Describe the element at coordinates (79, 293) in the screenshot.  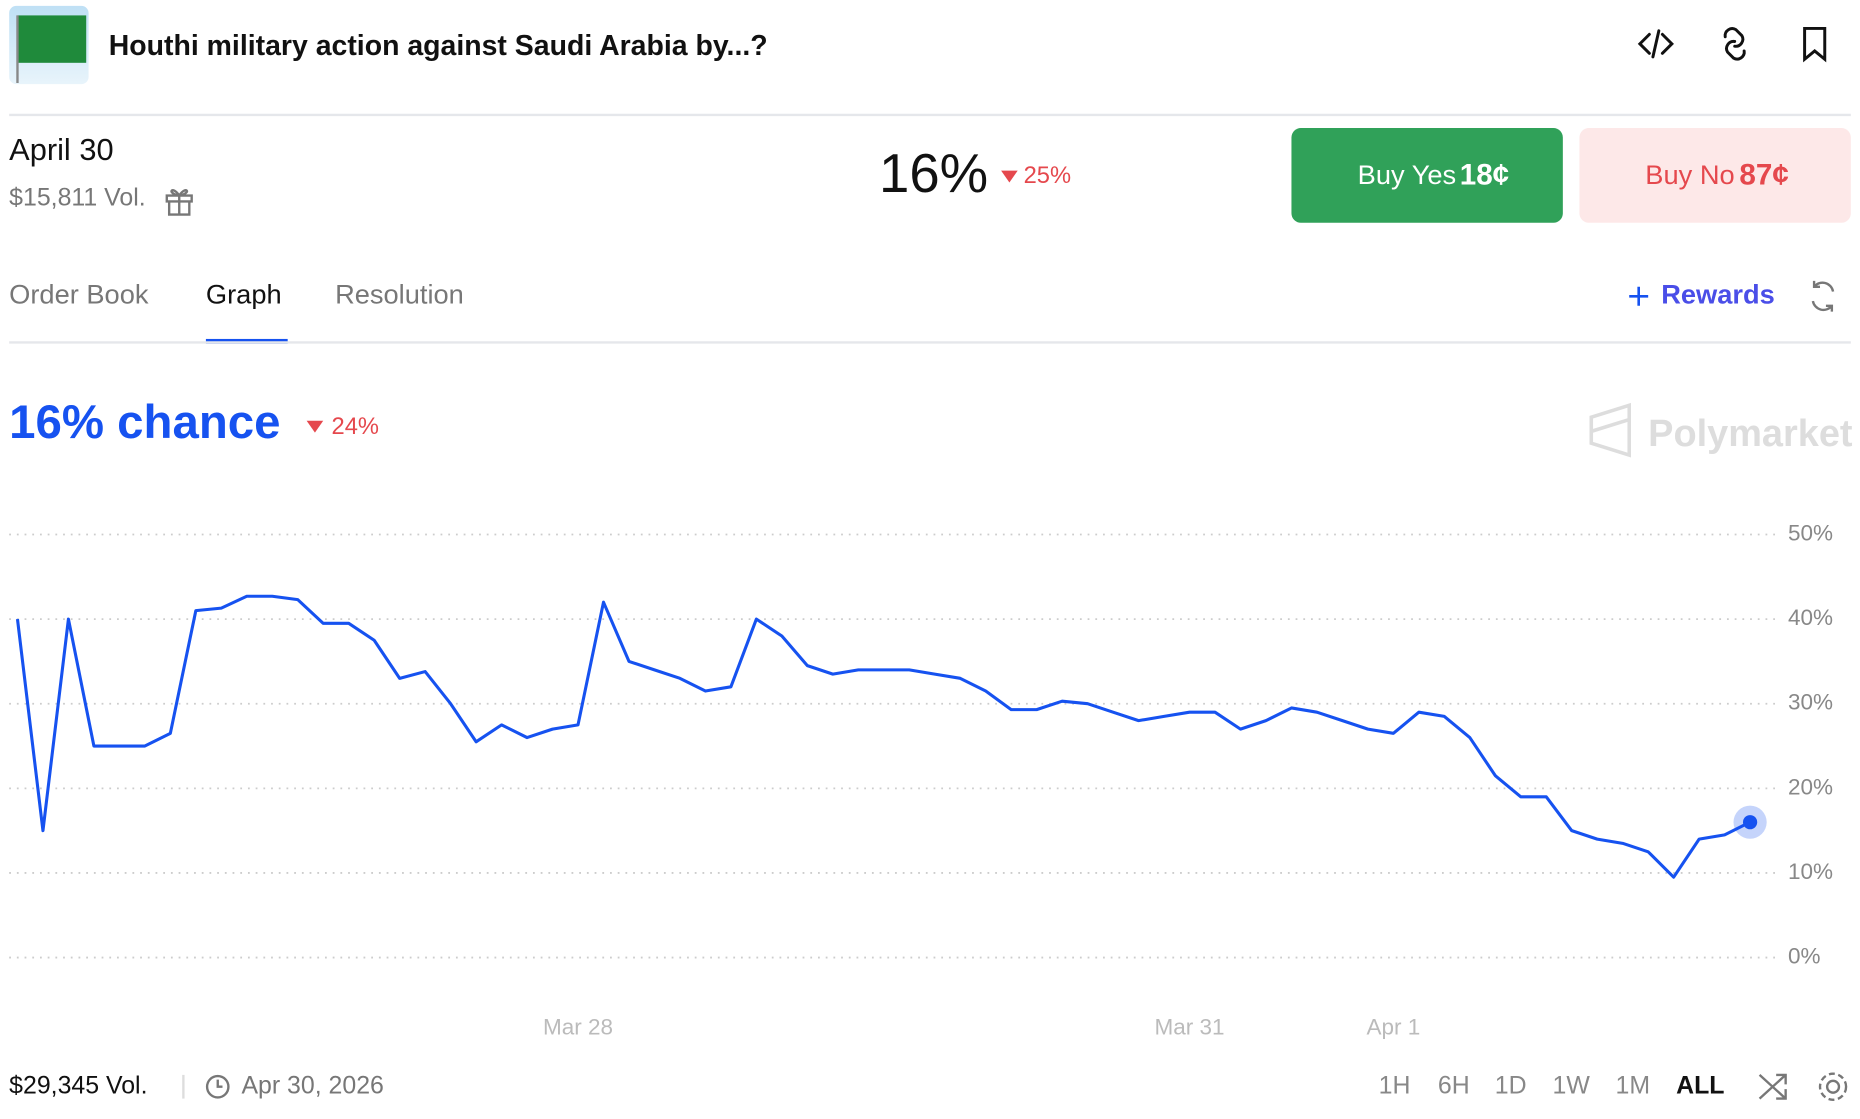
I see `tab: Order Book` at that location.